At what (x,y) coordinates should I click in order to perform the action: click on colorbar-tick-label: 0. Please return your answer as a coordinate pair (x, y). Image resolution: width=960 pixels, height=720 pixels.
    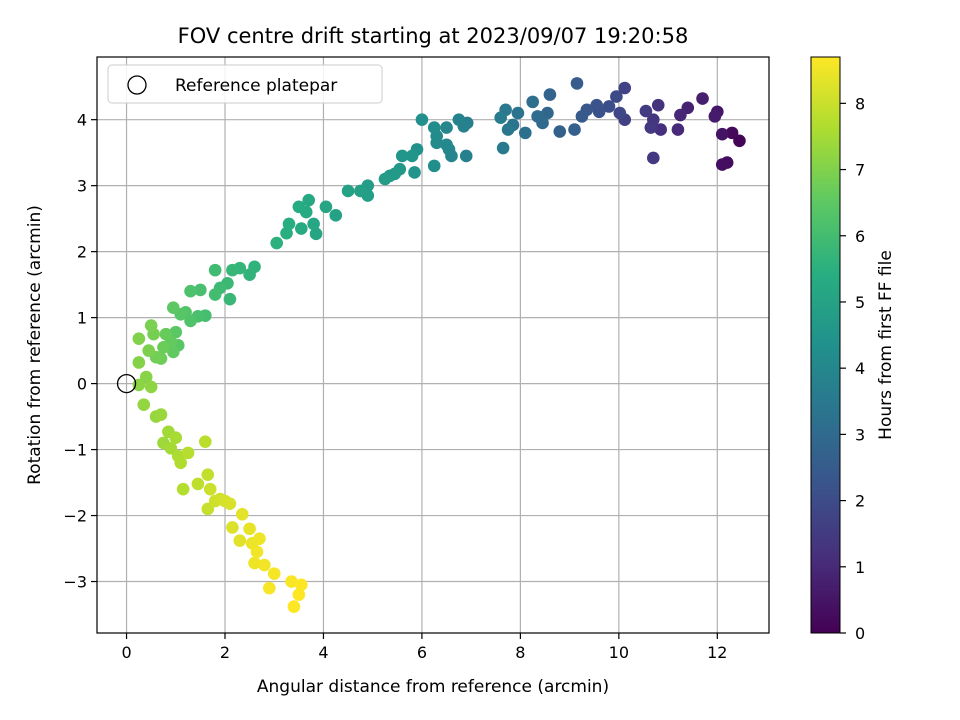
    Looking at the image, I should click on (860, 633).